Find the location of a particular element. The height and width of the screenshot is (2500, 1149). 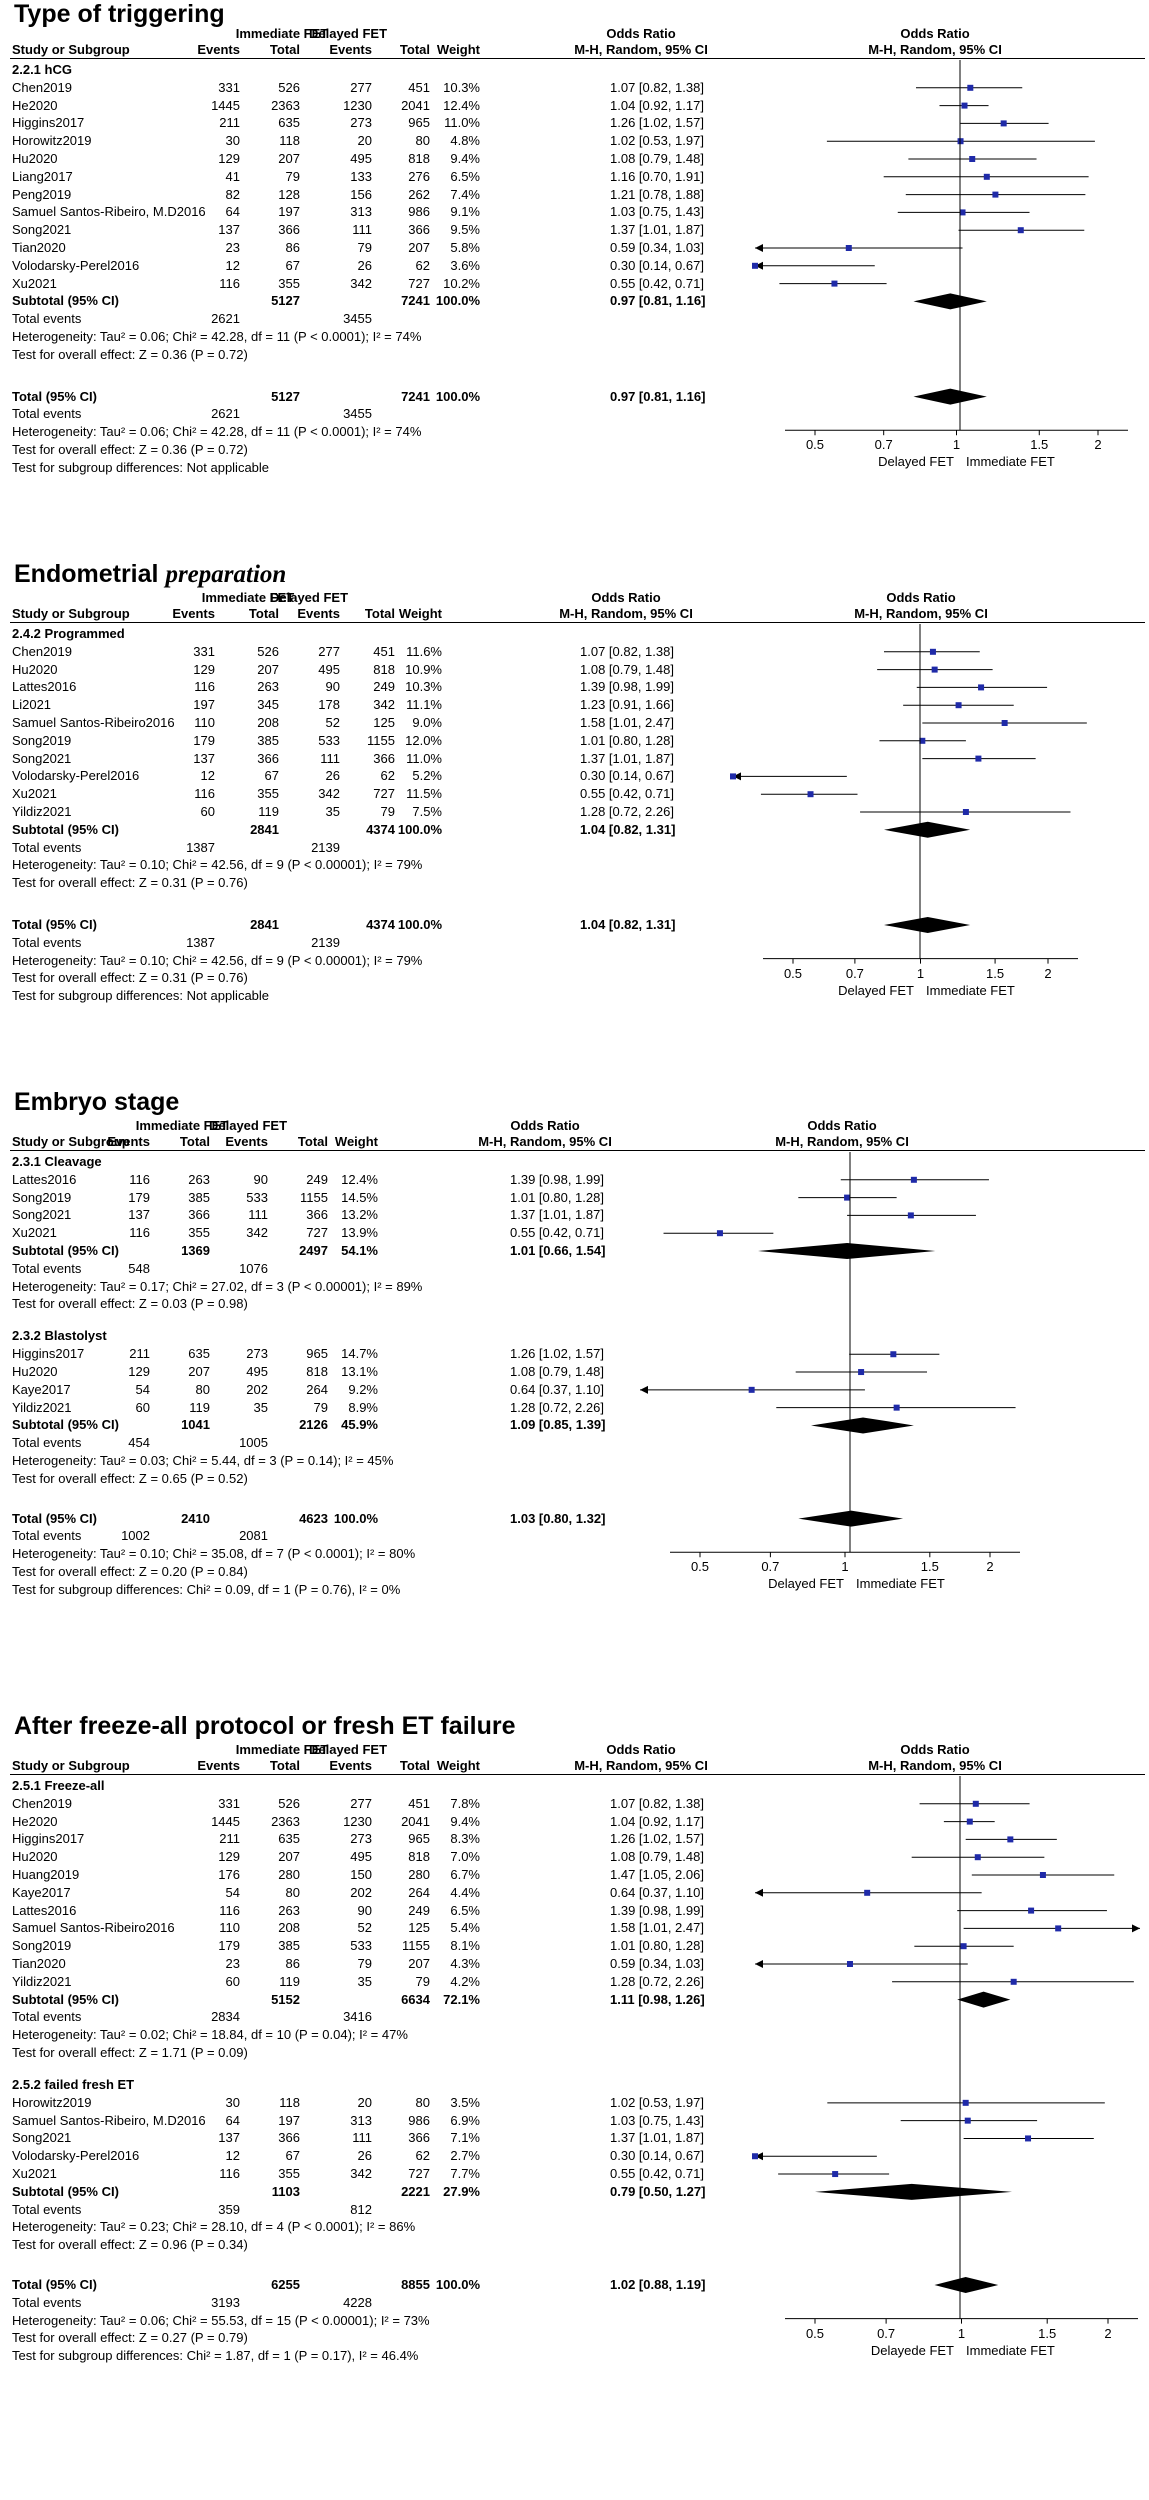

study-total-2: 727 is located at coordinates (419, 2174).